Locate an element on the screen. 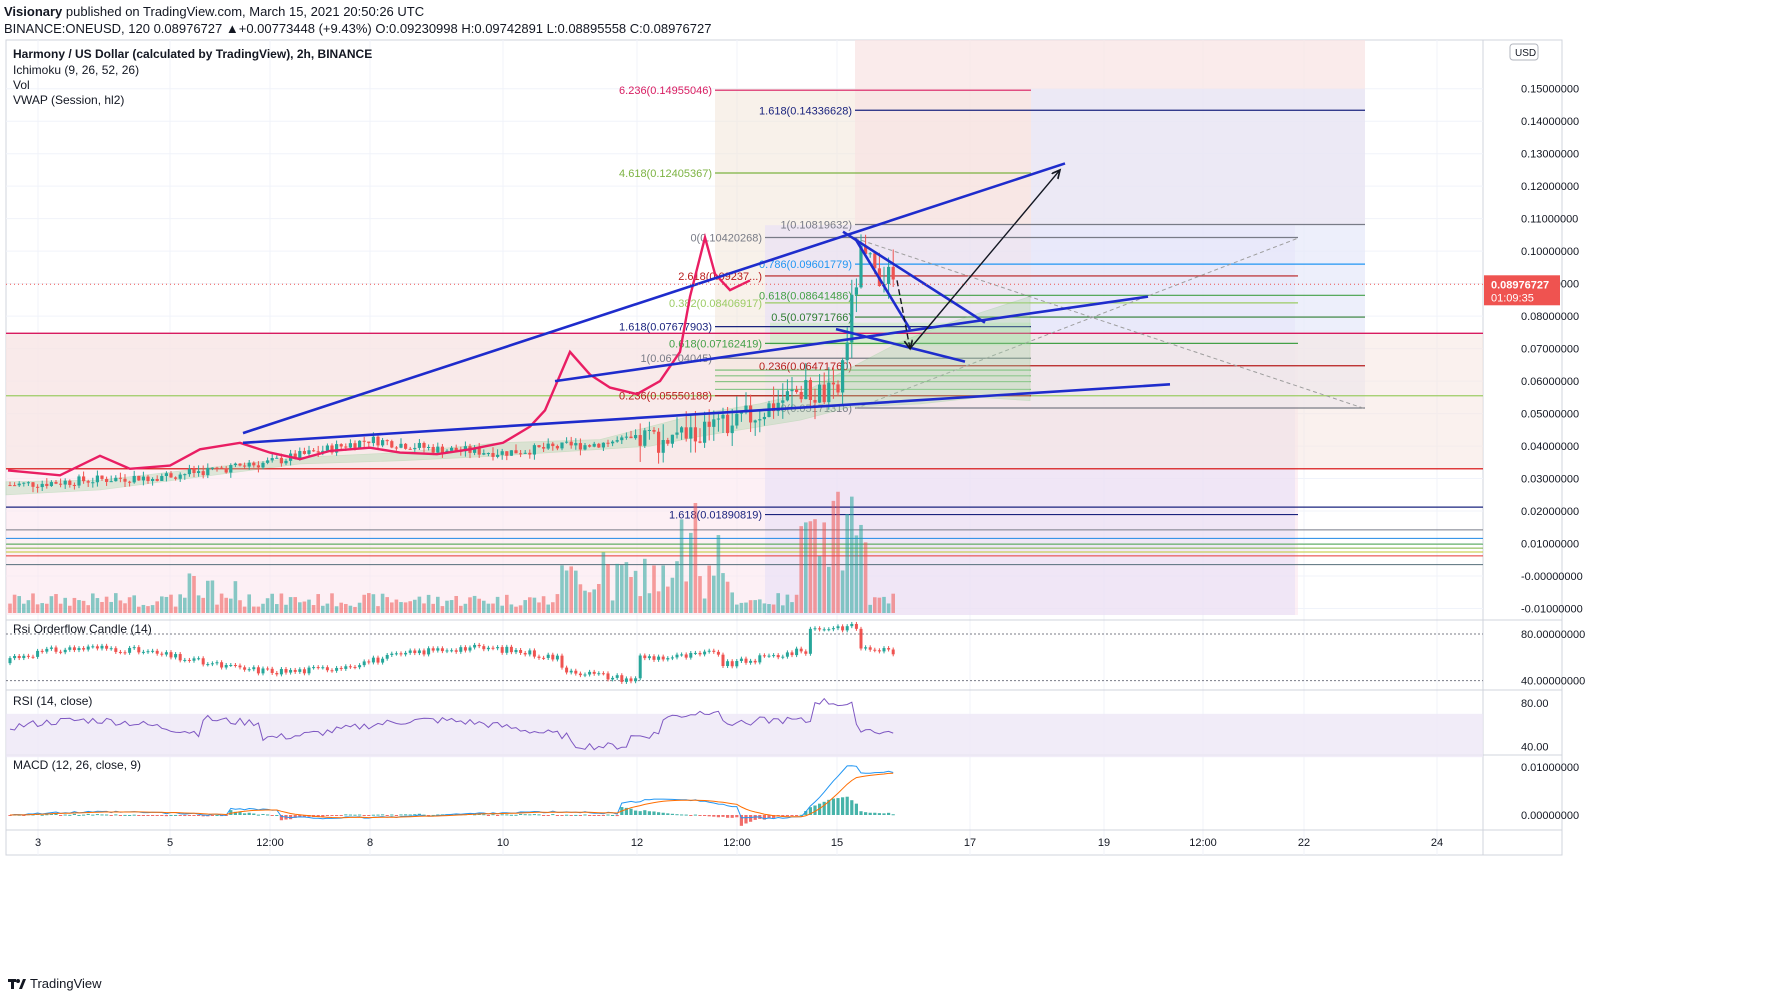 This screenshot has height=1001, width=1770. rsi-band is located at coordinates (744, 735).